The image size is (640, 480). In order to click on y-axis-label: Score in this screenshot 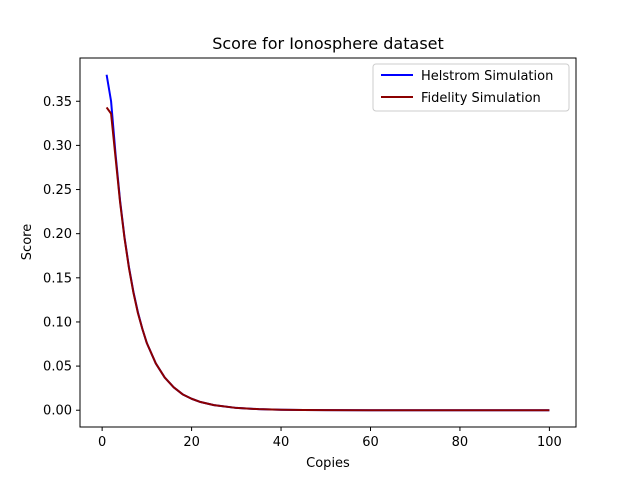, I will do `click(27, 242)`.